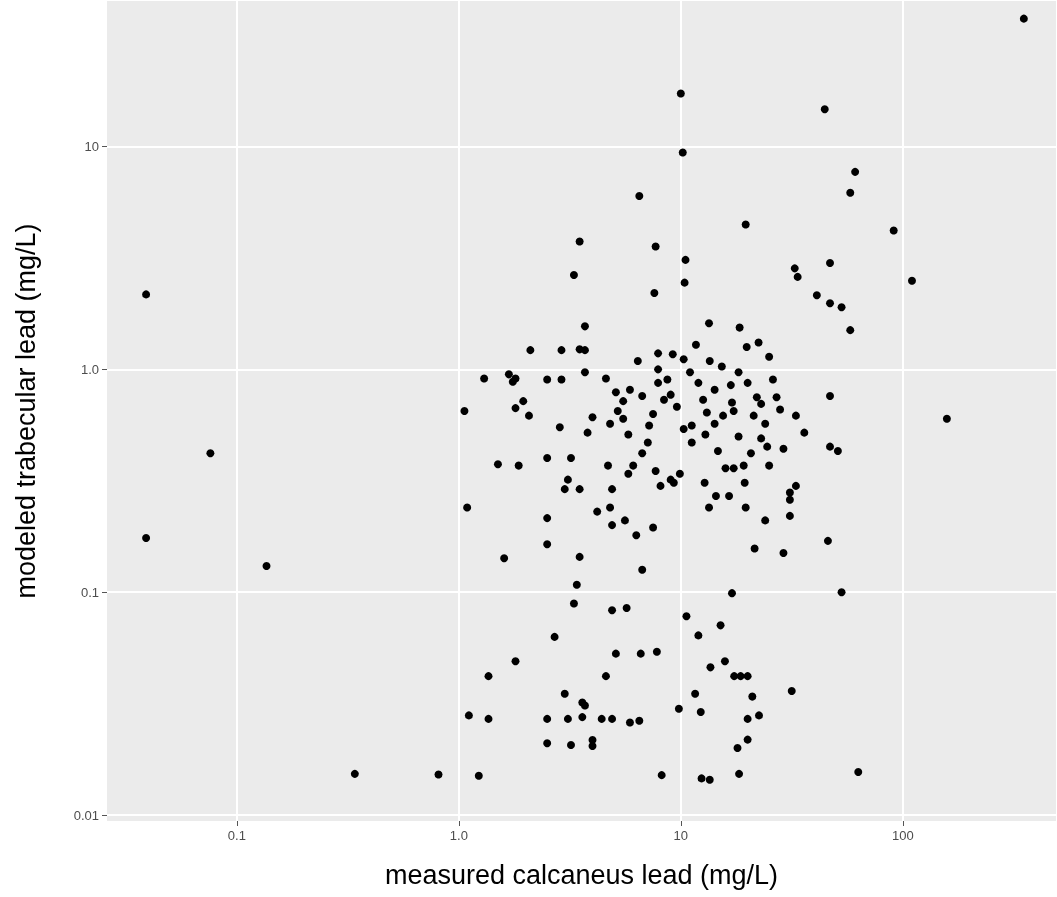  Describe the element at coordinates (91, 147) in the screenshot. I see `y-tick-label: 10` at that location.